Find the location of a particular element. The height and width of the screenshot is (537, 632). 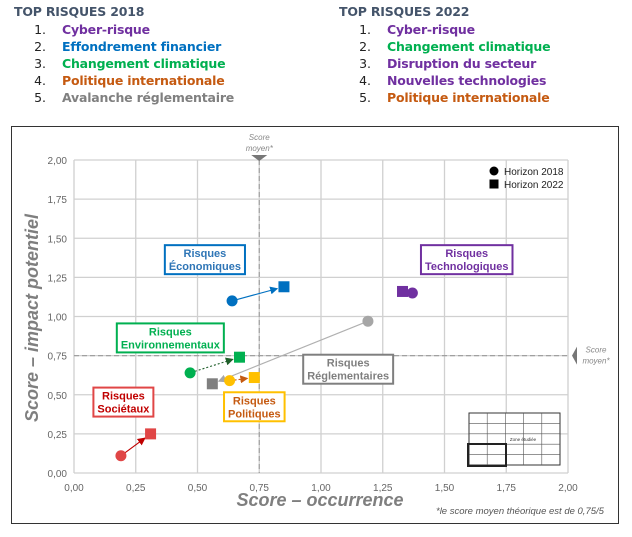

y-tick-label: 1,50 is located at coordinates (58, 239).